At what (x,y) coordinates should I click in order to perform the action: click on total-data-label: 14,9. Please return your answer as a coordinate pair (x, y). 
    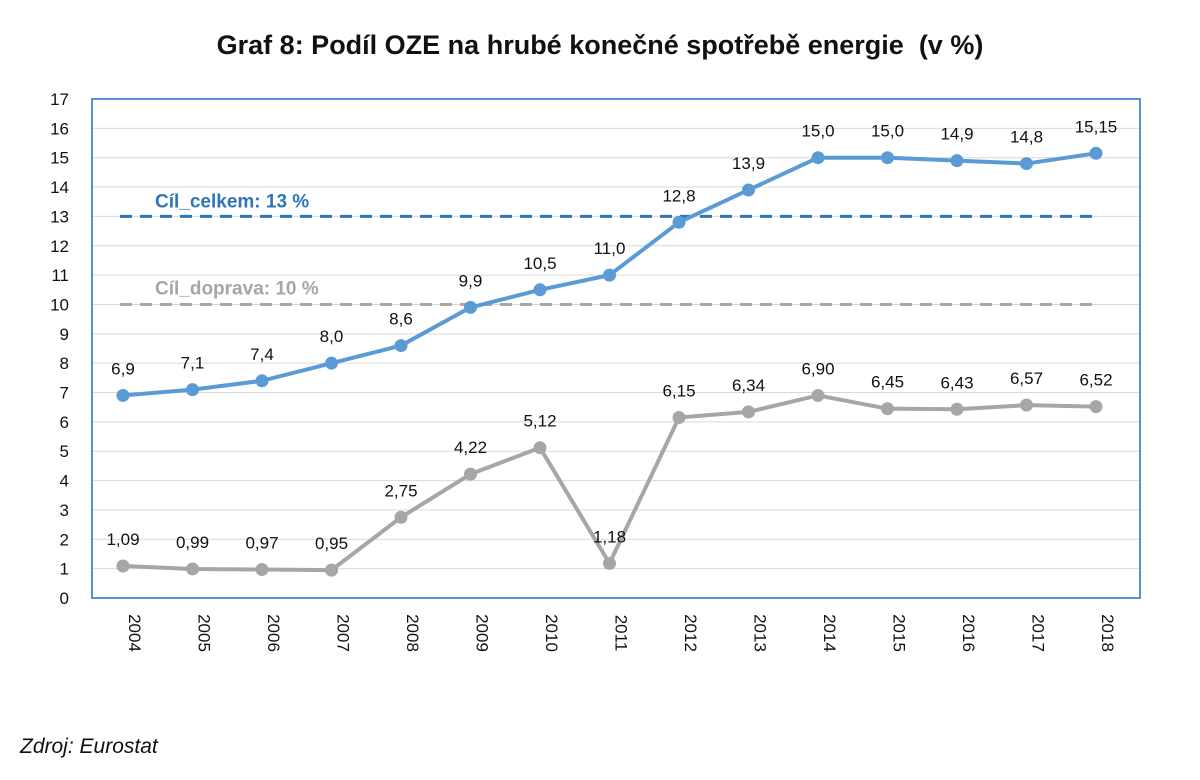
    Looking at the image, I should click on (956, 134).